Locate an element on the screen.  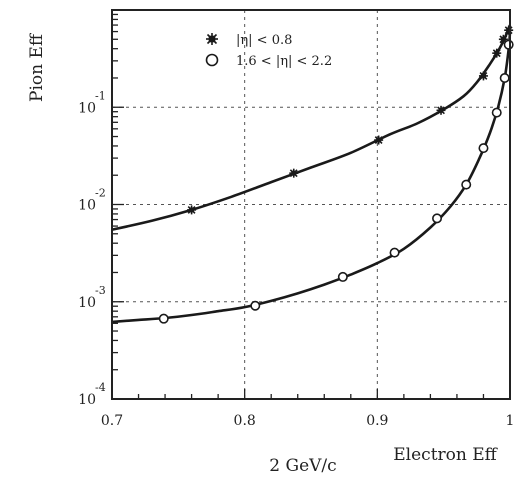
x-axis-label: Electron Eff is located at coordinates (445, 455).